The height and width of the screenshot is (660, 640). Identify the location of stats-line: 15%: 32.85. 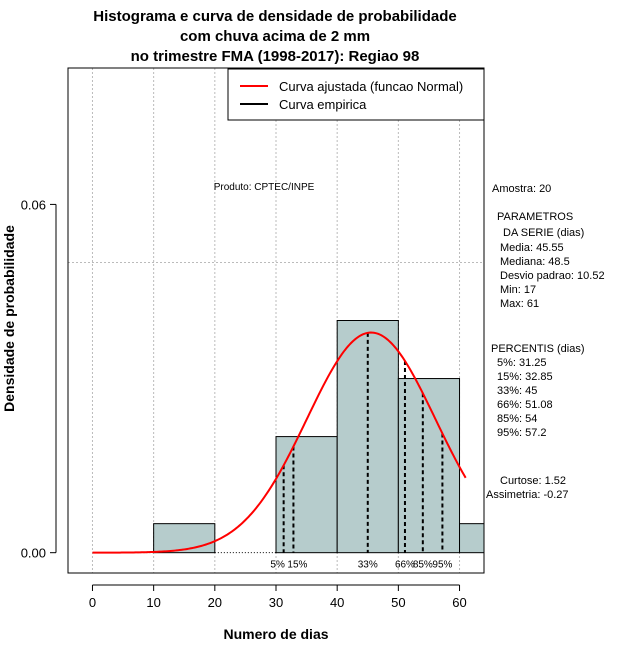
(525, 377).